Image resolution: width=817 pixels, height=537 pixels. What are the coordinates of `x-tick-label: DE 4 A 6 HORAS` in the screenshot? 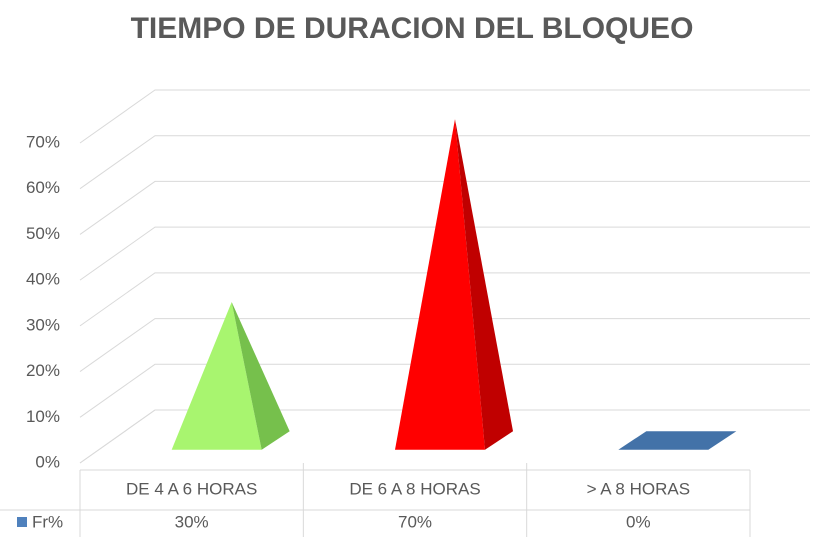 It's located at (191, 488).